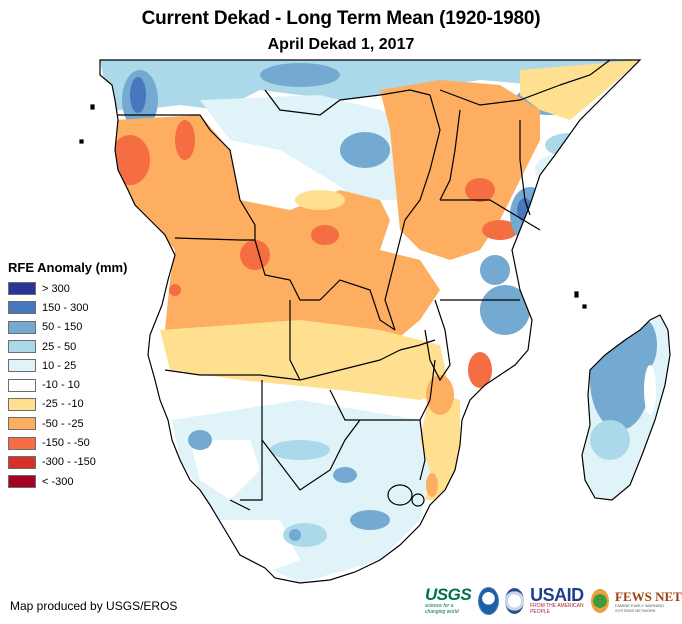 The image size is (682, 624). What do you see at coordinates (83, 288) in the screenshot?
I see `legend-item: > 300` at bounding box center [83, 288].